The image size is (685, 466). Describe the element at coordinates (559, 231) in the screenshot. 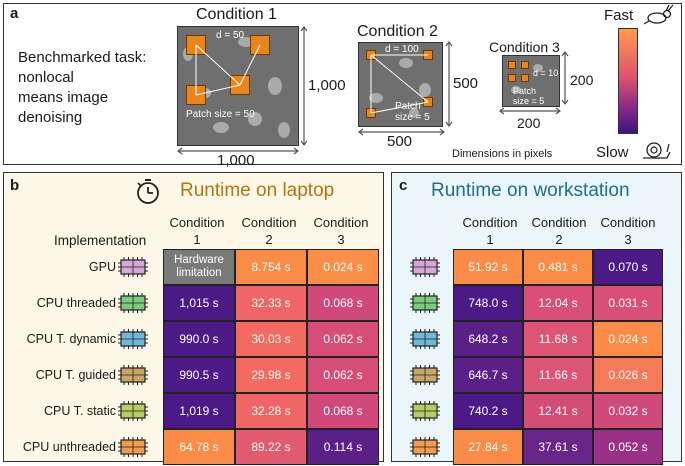

I see `workstation-col-header: Condition 2` at that location.